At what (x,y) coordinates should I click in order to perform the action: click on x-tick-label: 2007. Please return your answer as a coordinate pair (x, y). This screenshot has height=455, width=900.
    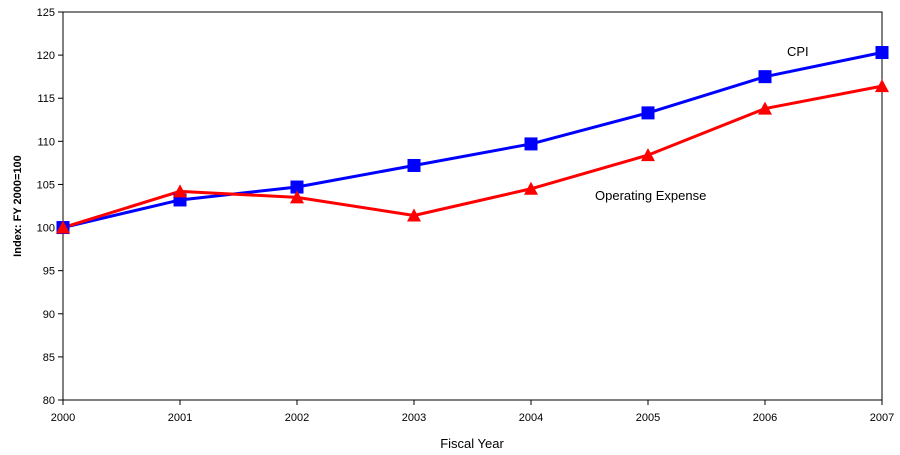
    Looking at the image, I should click on (882, 418).